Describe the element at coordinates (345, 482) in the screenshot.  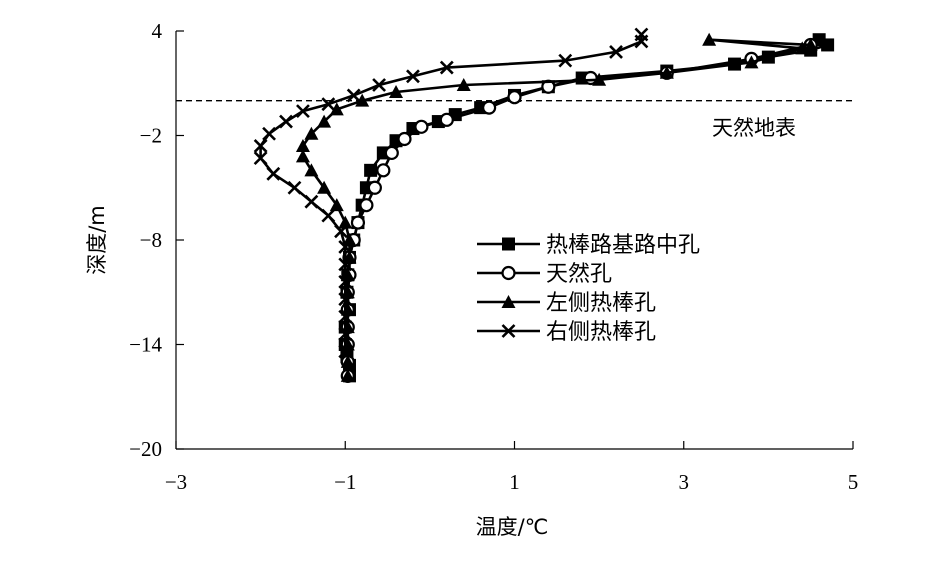
I see `x-tick-label: −1` at that location.